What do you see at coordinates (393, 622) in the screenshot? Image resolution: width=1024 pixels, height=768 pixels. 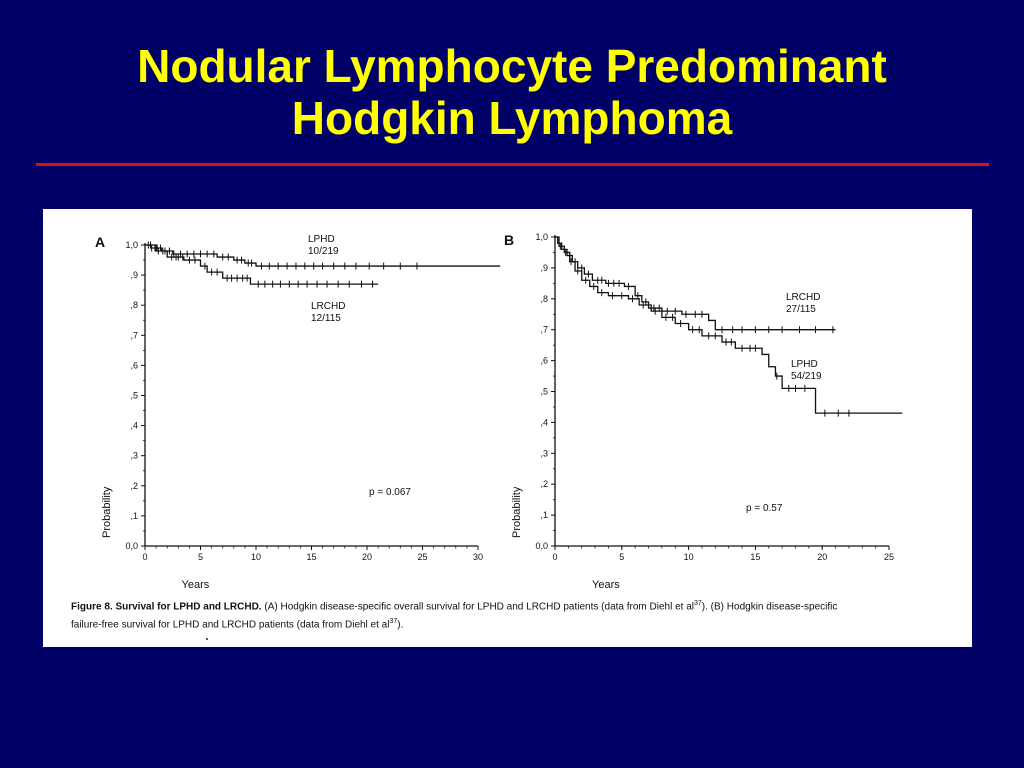 I see `caption-ref-c: 37` at bounding box center [393, 622].